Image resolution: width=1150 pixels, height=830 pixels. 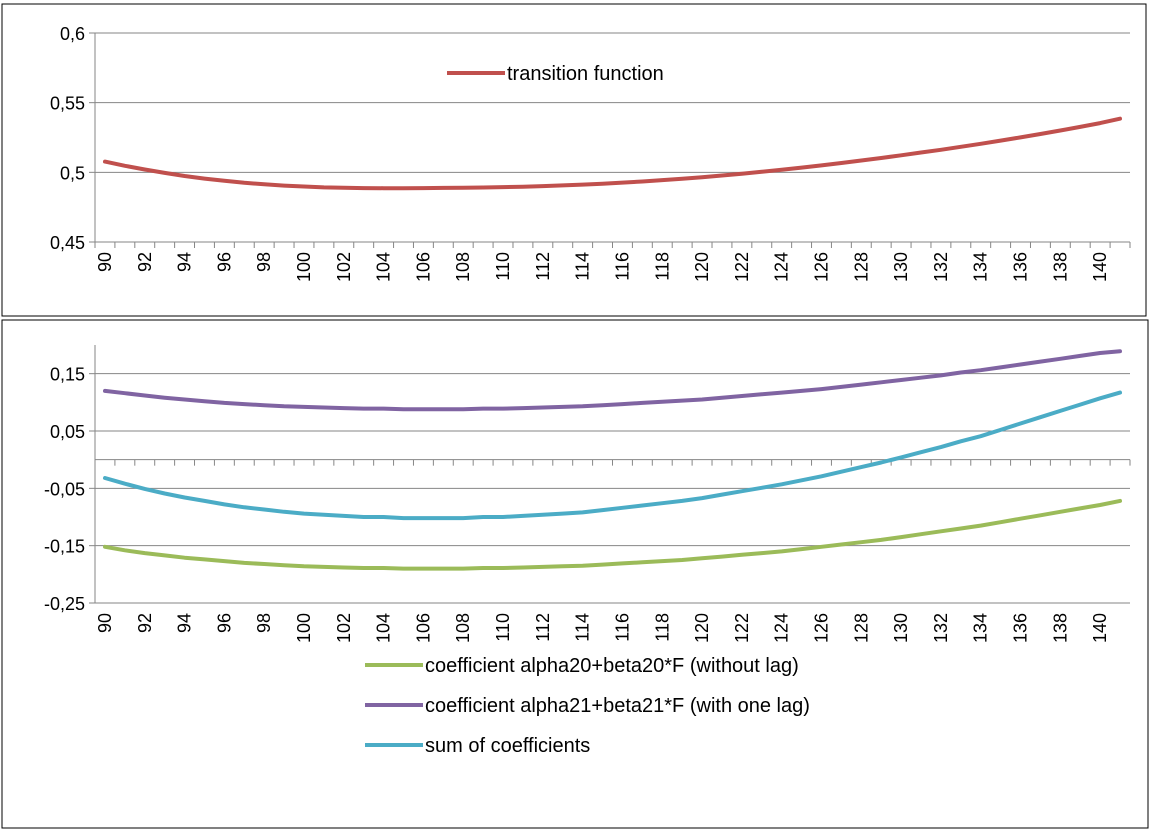 I want to click on chart2-x-tick-label: 108, so click(x=463, y=628).